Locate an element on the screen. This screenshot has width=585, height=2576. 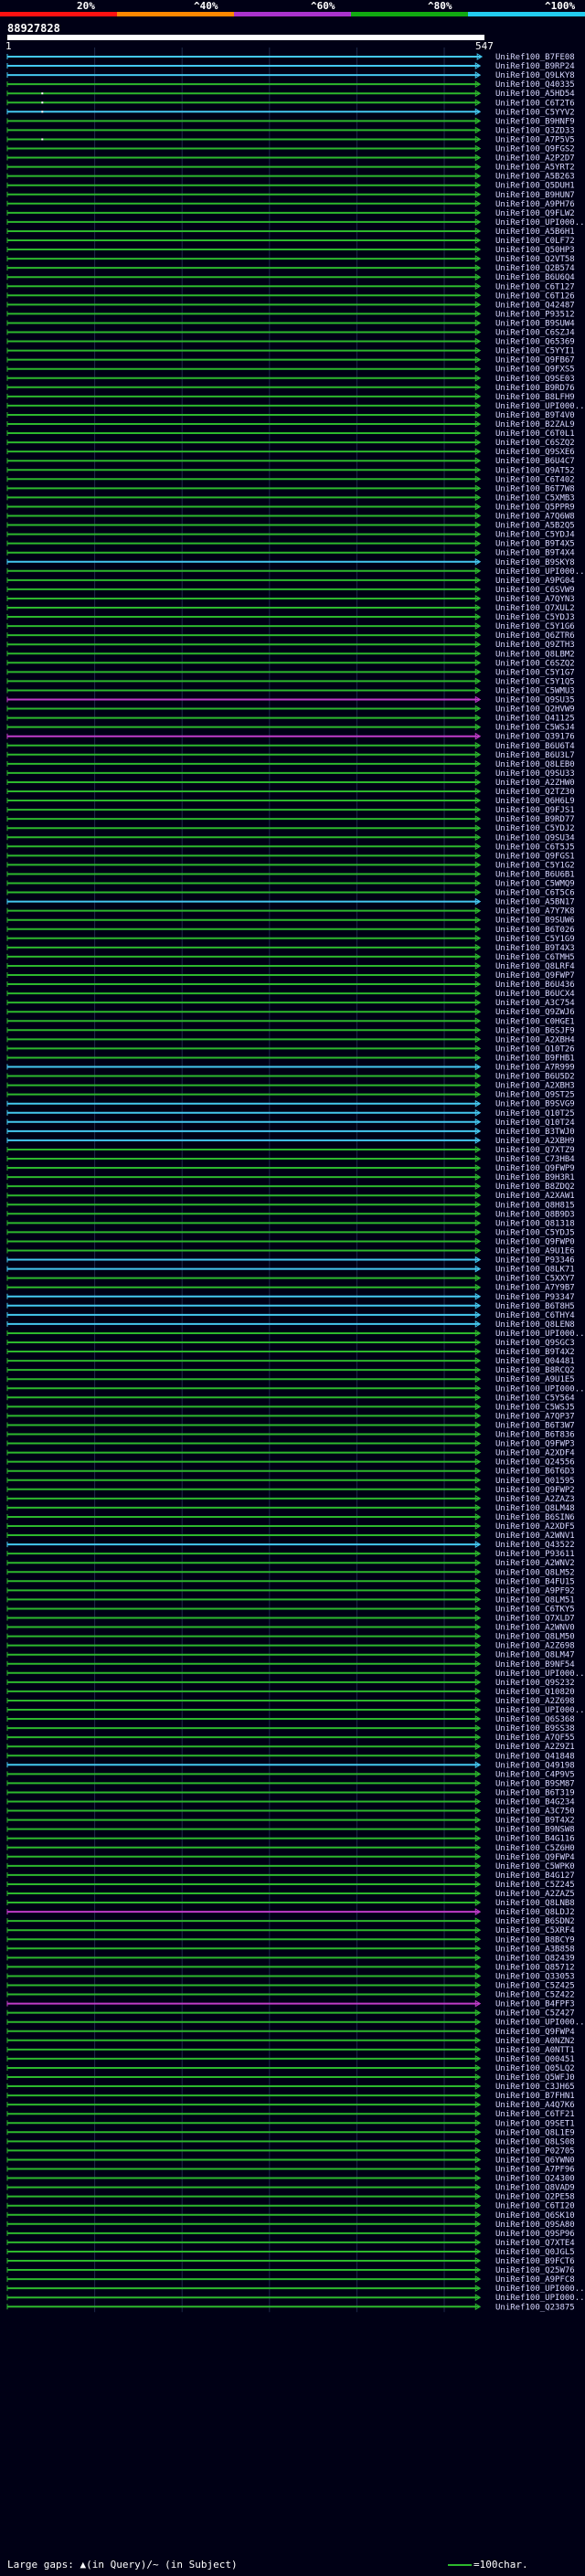
hit-row: UniRef100_B9RP24 is located at coordinates (290, 66).